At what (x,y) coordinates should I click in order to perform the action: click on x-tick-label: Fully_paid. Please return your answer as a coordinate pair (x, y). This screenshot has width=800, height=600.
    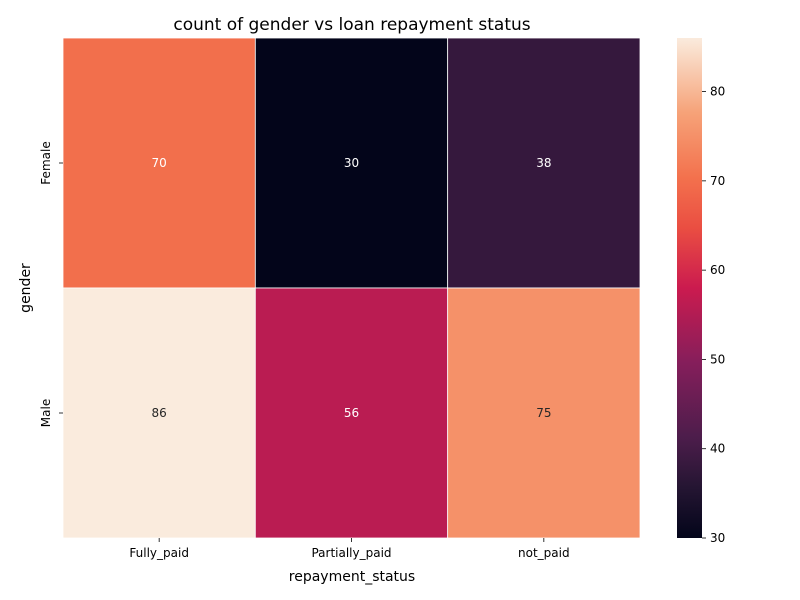
    Looking at the image, I should click on (159, 553).